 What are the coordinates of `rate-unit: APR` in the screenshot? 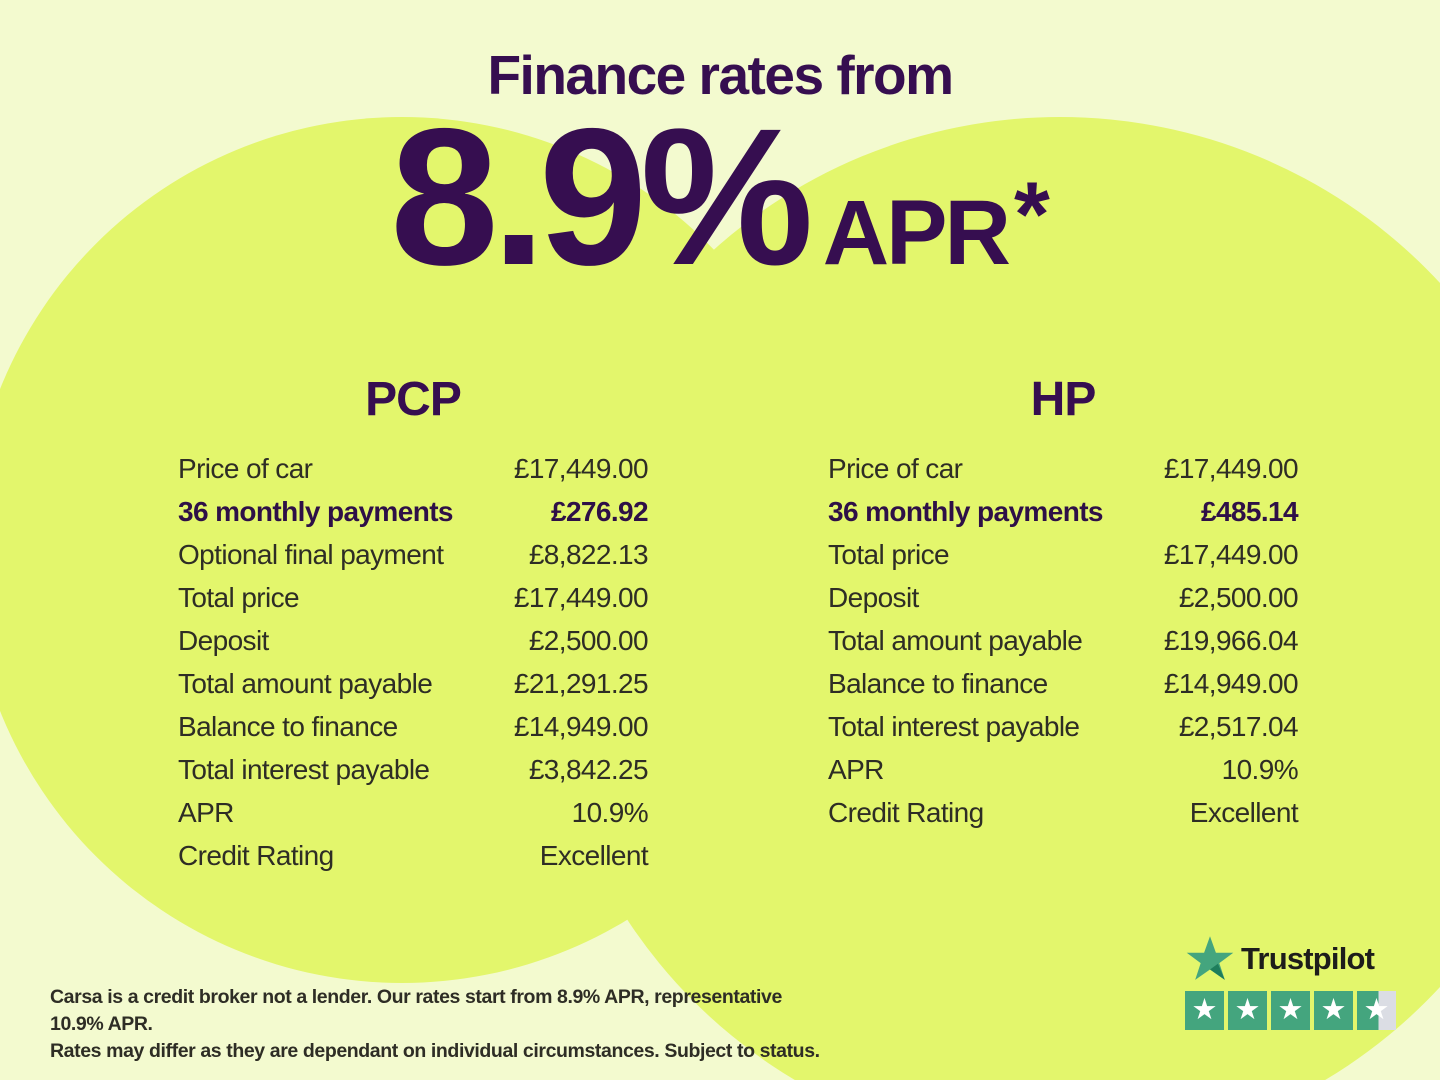 It's located at (916, 233).